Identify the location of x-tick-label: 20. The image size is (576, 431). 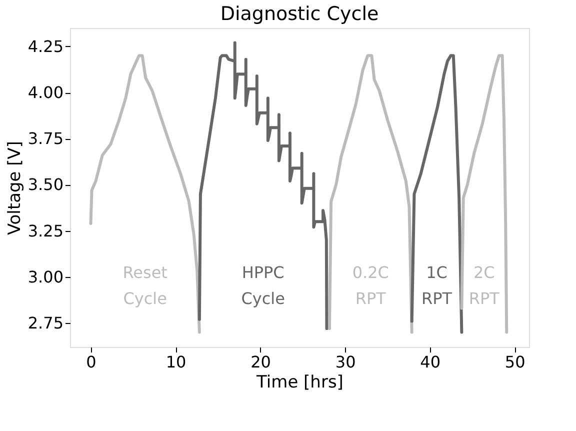
(260, 362).